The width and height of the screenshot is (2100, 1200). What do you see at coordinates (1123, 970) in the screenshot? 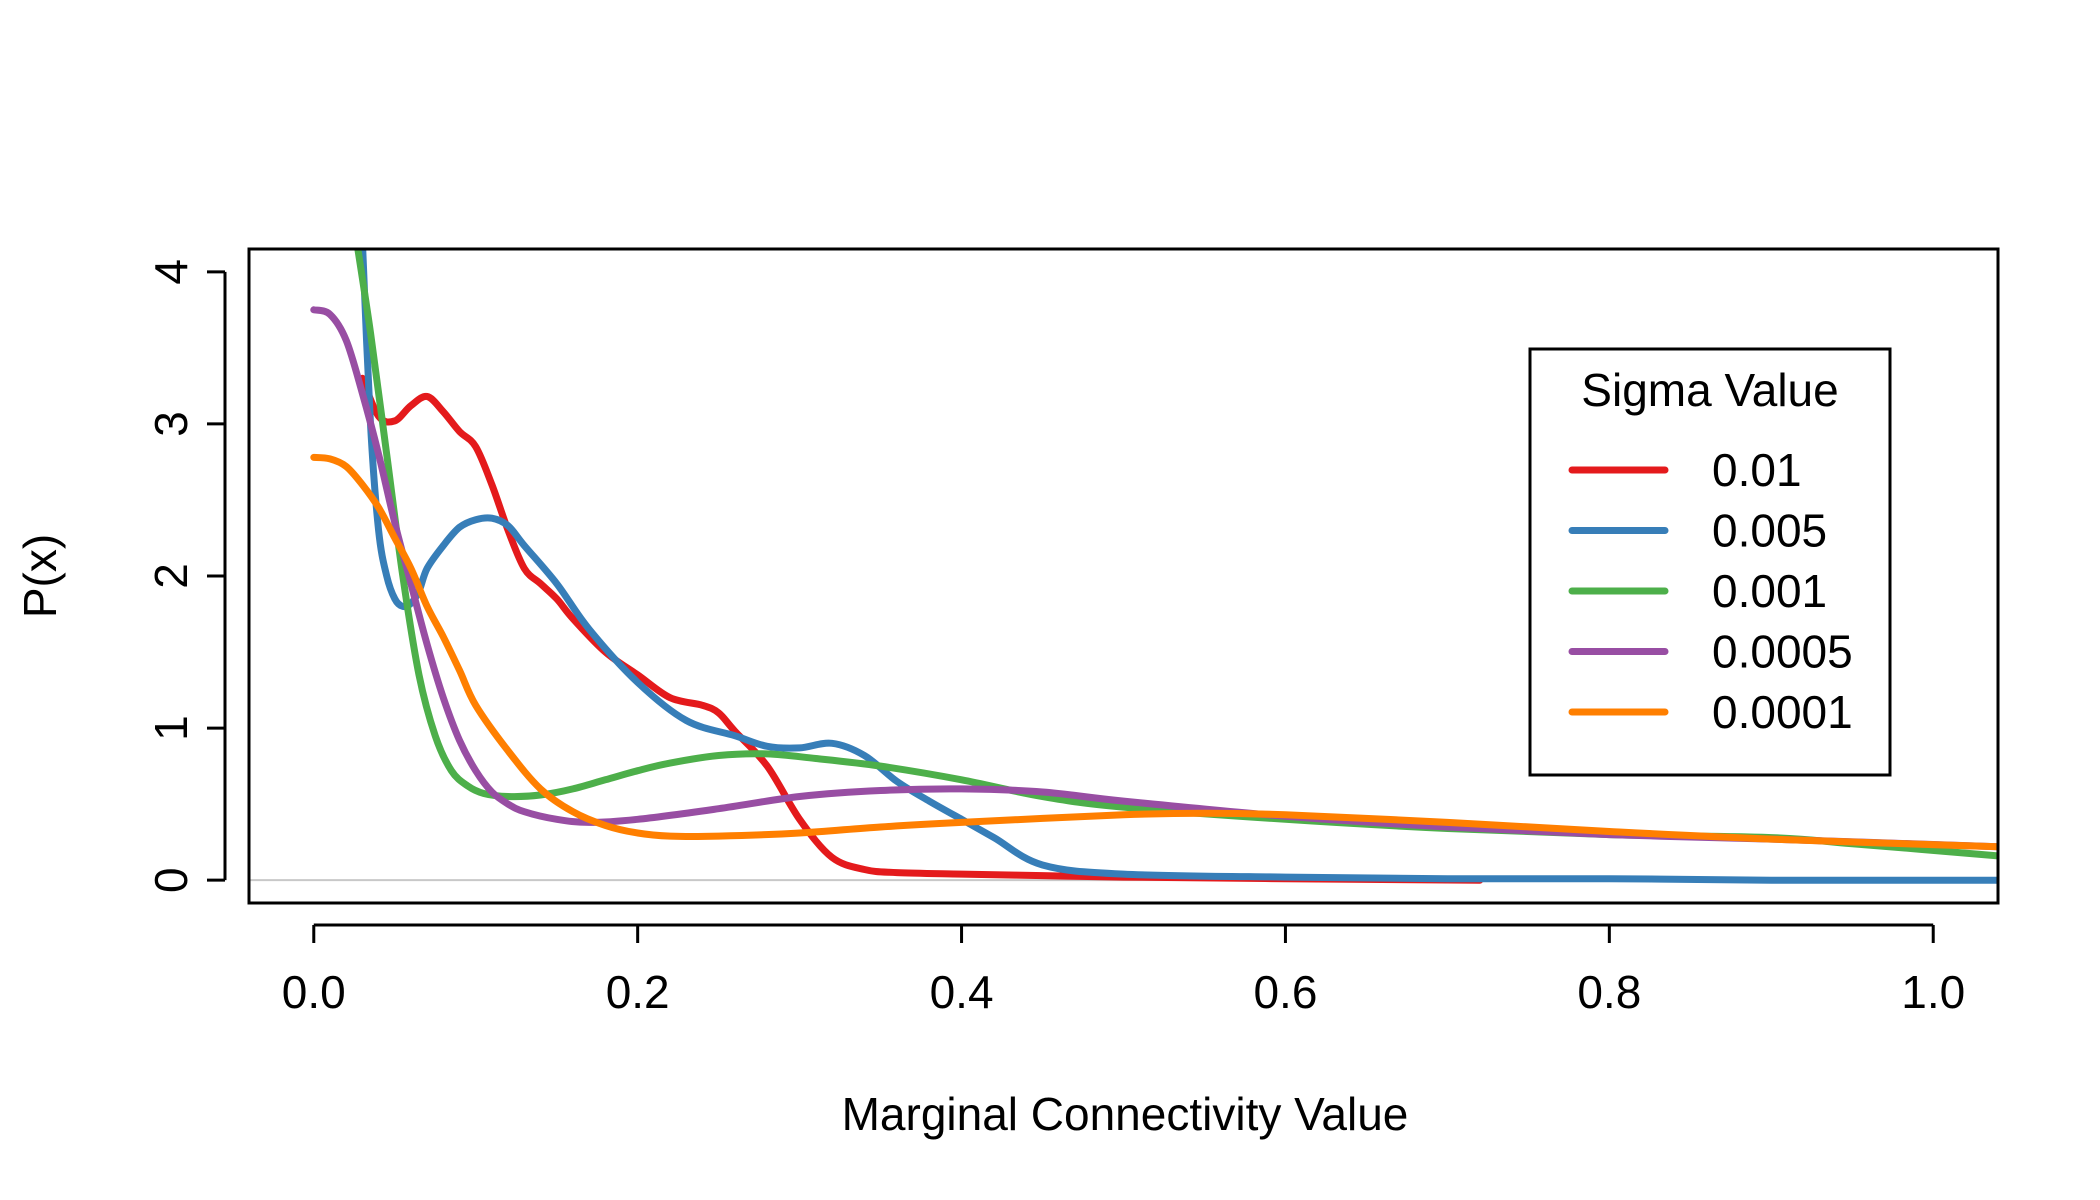
I see `x-axis: 0.0 0.2 0.4 0.6 0.8 1.0` at bounding box center [1123, 970].